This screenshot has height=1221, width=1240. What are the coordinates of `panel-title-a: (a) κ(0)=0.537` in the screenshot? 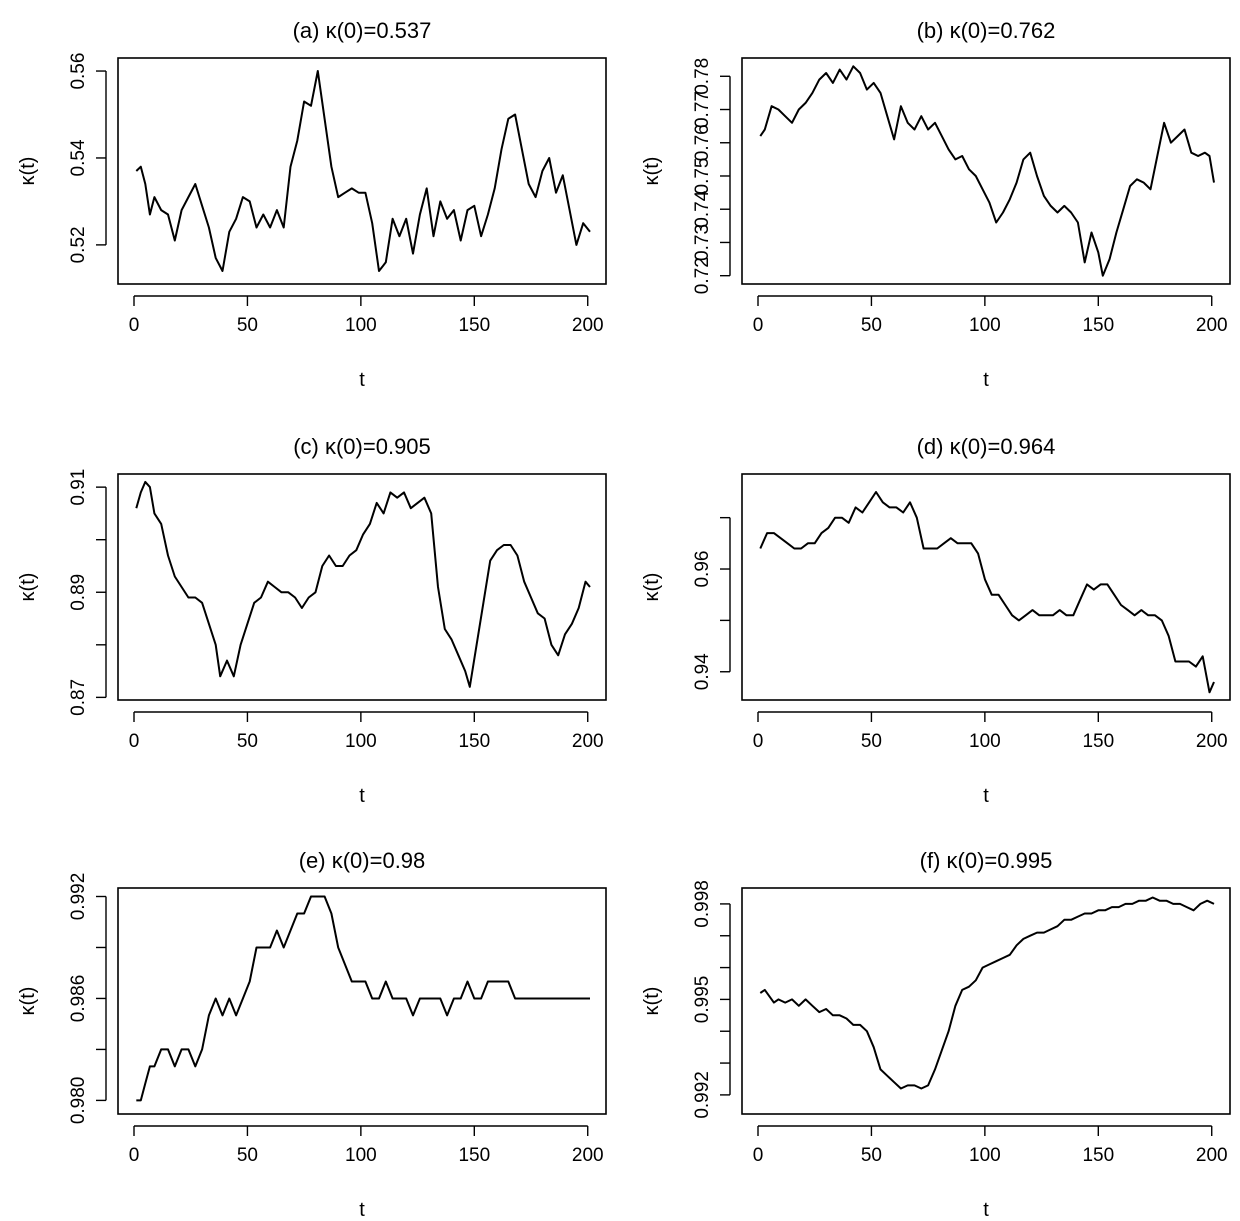 It's located at (362, 30).